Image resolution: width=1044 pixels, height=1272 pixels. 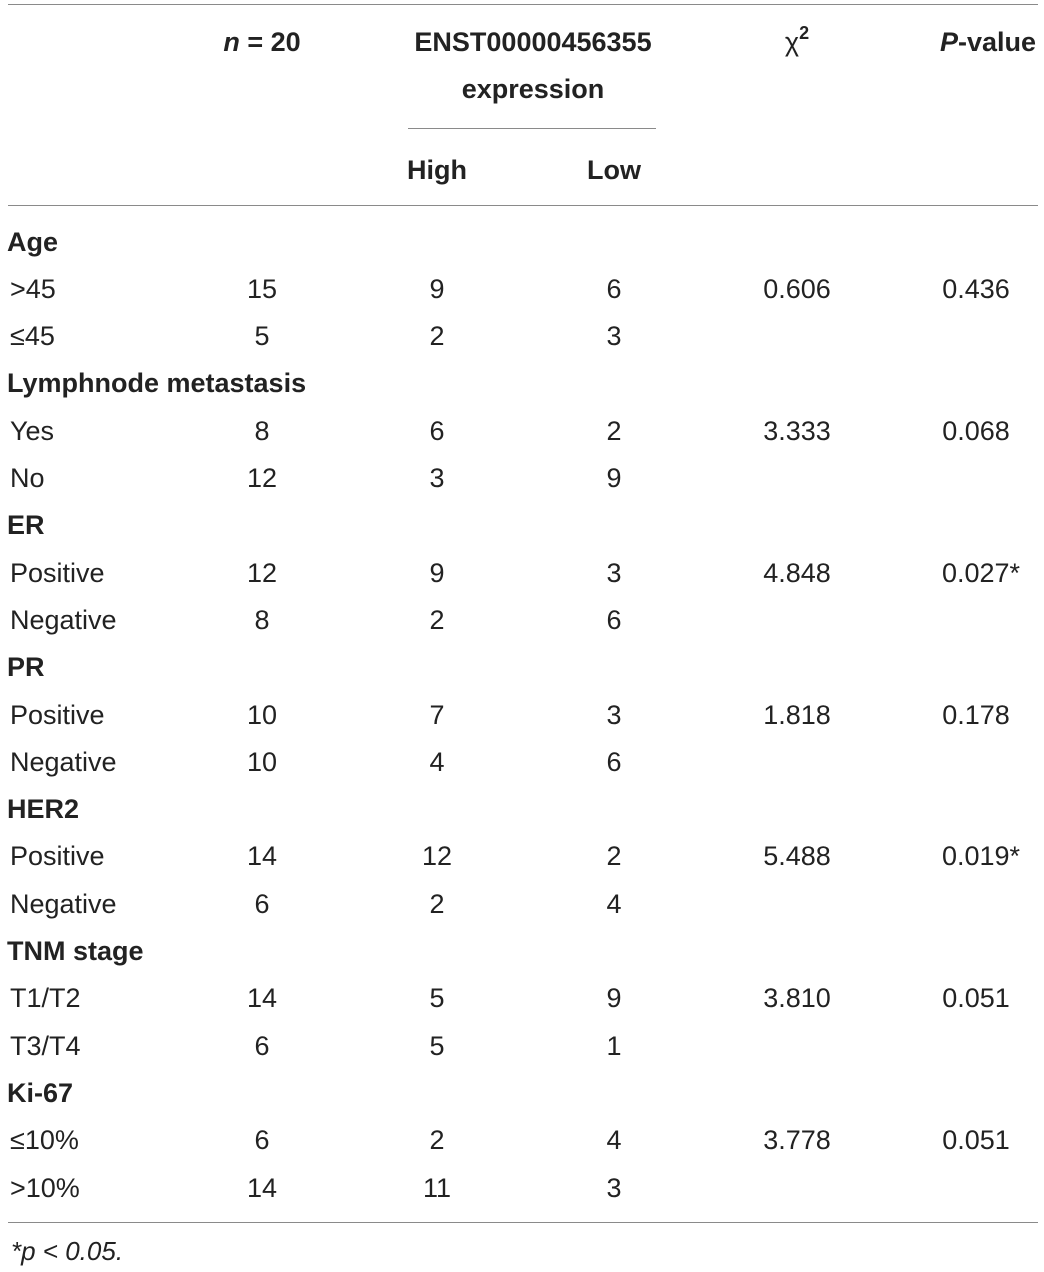 I want to click on p-value-rest: -value, so click(x=996, y=42).